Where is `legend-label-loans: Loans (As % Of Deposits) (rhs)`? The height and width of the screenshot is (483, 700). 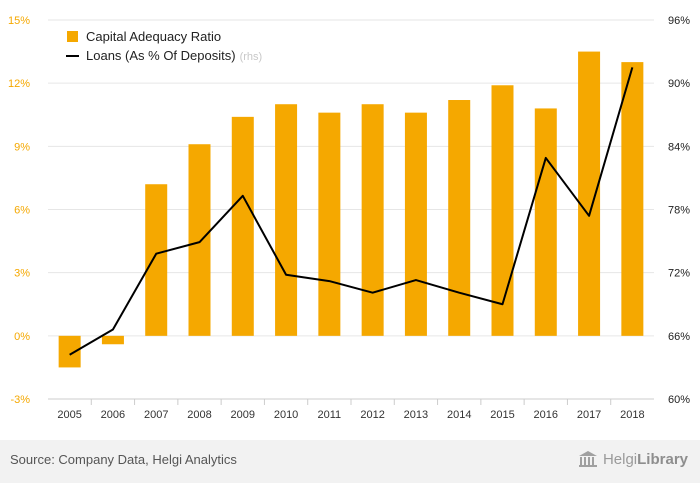 legend-label-loans: Loans (As % Of Deposits) (rhs) is located at coordinates (174, 55).